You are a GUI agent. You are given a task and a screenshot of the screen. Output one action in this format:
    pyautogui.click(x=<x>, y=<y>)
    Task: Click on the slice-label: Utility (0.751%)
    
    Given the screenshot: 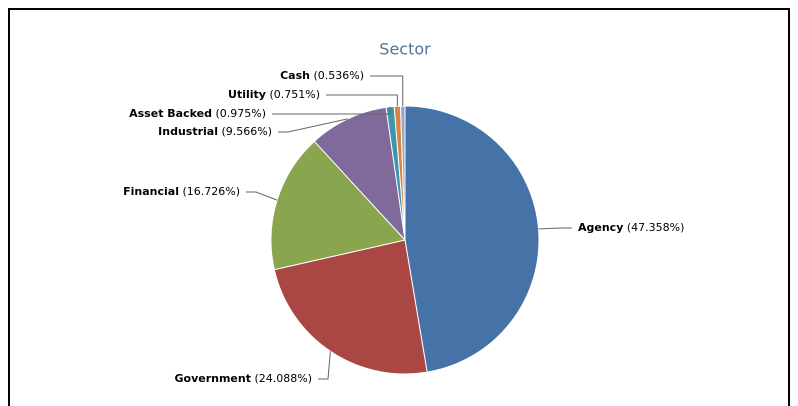 What is the action you would take?
    pyautogui.click(x=274, y=94)
    